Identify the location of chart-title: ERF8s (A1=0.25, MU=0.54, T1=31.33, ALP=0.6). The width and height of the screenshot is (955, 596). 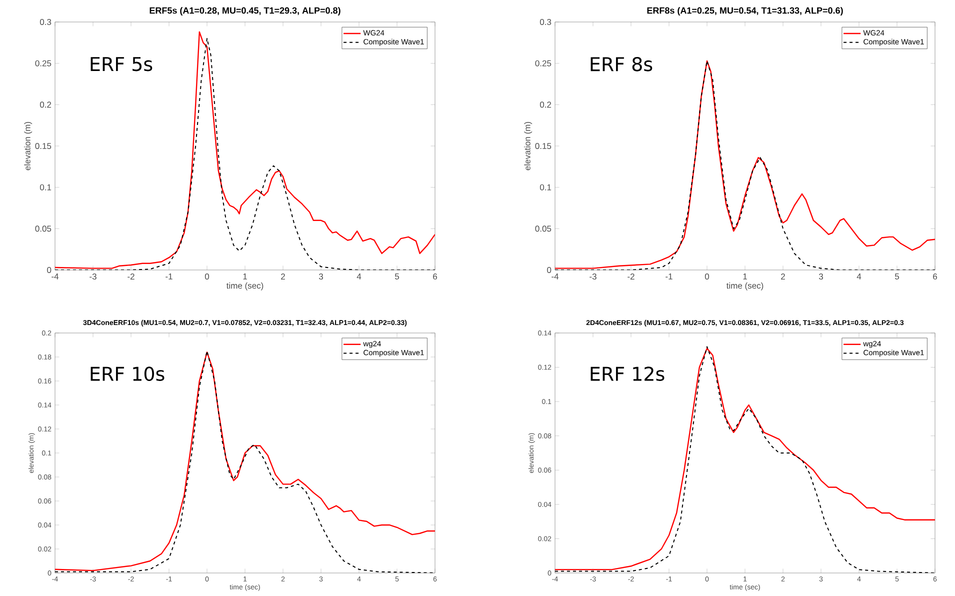
(745, 11).